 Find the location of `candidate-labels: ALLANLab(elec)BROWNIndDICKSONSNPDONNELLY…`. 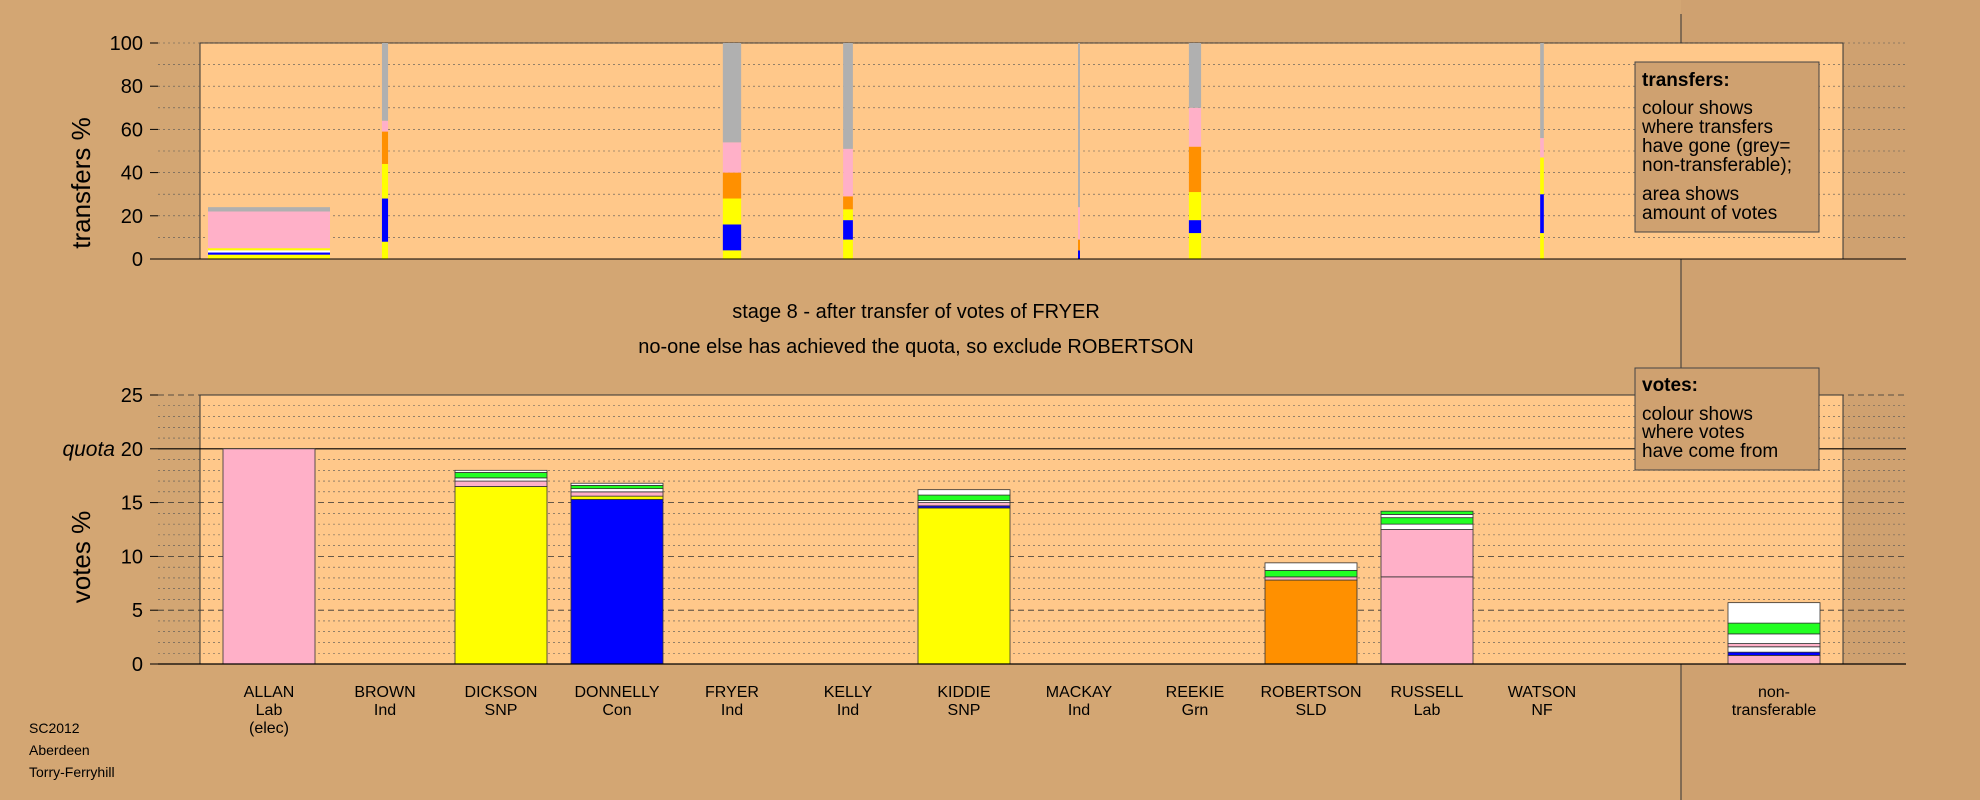

candidate-labels: ALLANLab(elec)BROWNIndDICKSONSNPDONNELLY… is located at coordinates (1030, 710).